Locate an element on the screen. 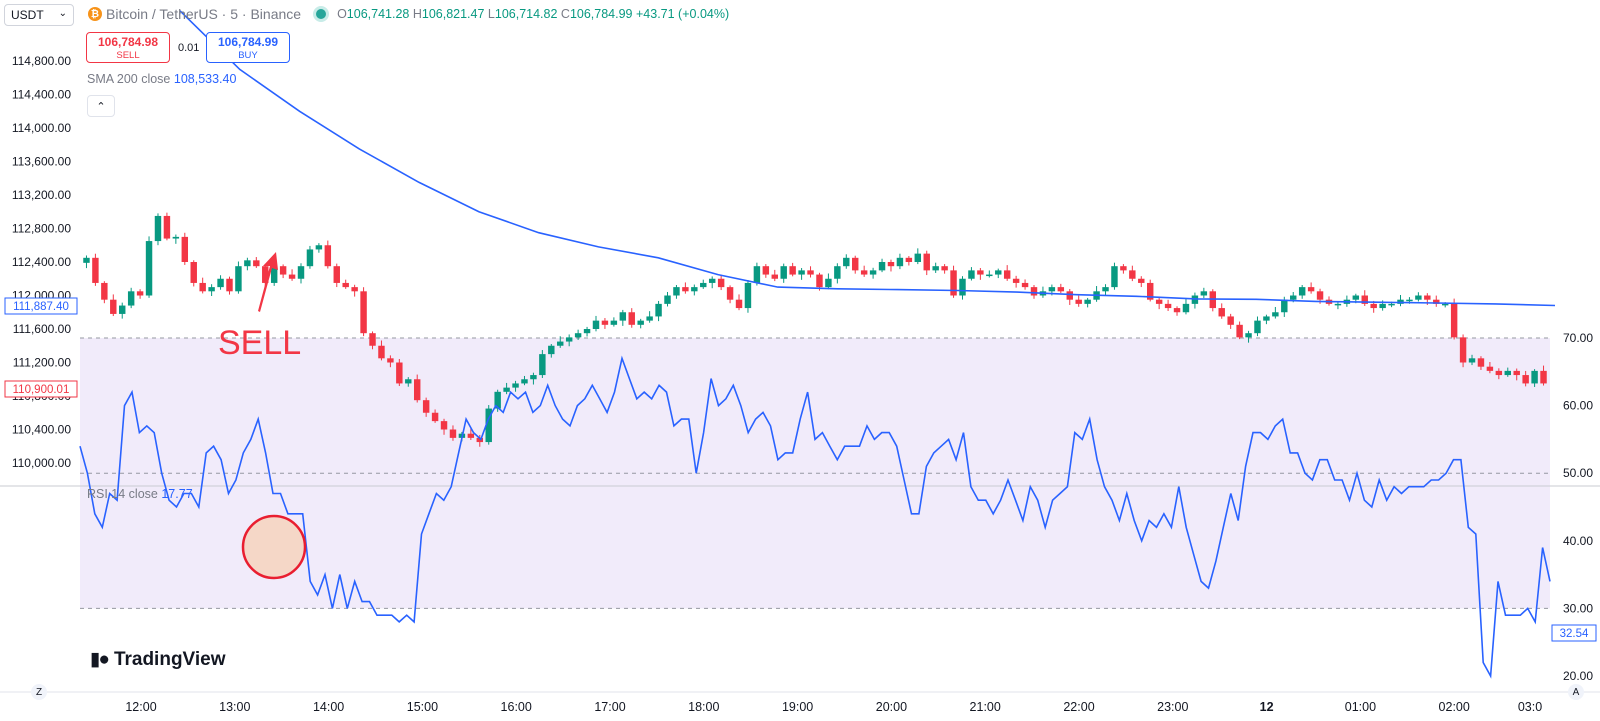 This screenshot has width=1600, height=721. price-badge-current is located at coordinates (41, 389).